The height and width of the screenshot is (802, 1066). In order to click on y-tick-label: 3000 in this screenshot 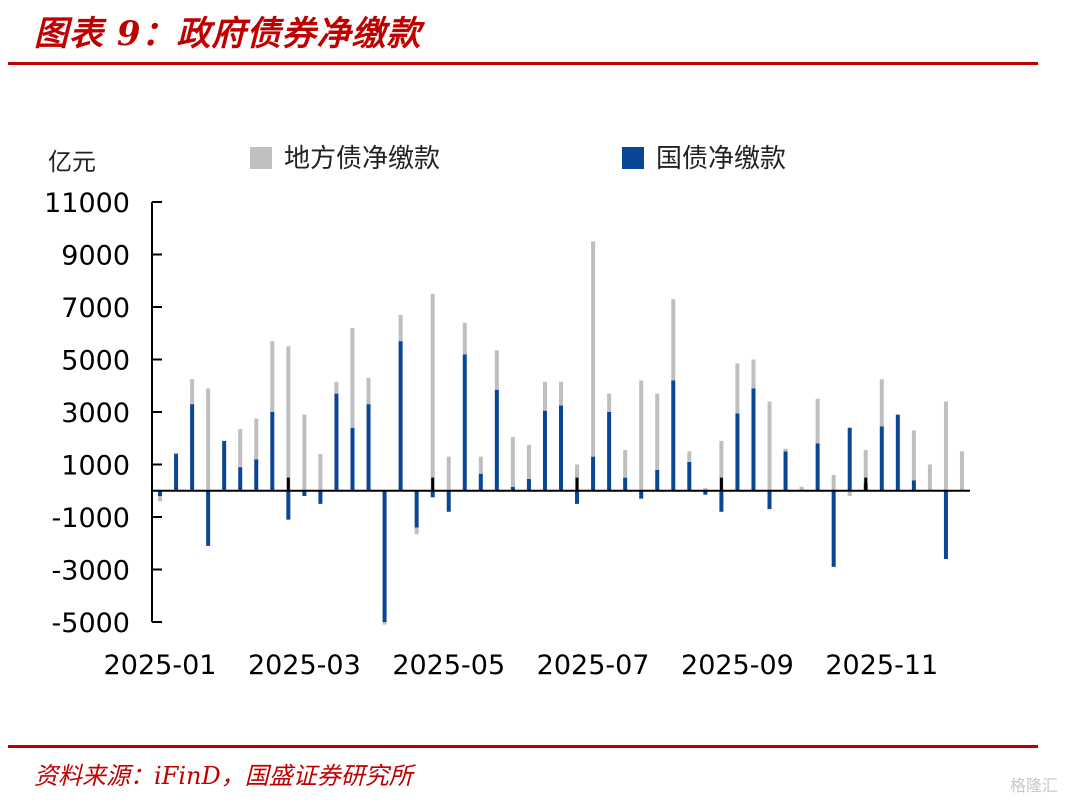, I will do `click(95, 413)`.